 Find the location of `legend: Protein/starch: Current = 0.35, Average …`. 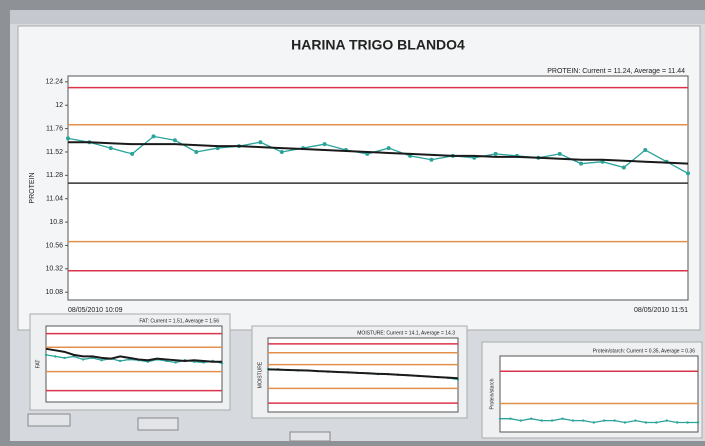

legend: Protein/starch: Current = 0.35, Average … is located at coordinates (644, 351).